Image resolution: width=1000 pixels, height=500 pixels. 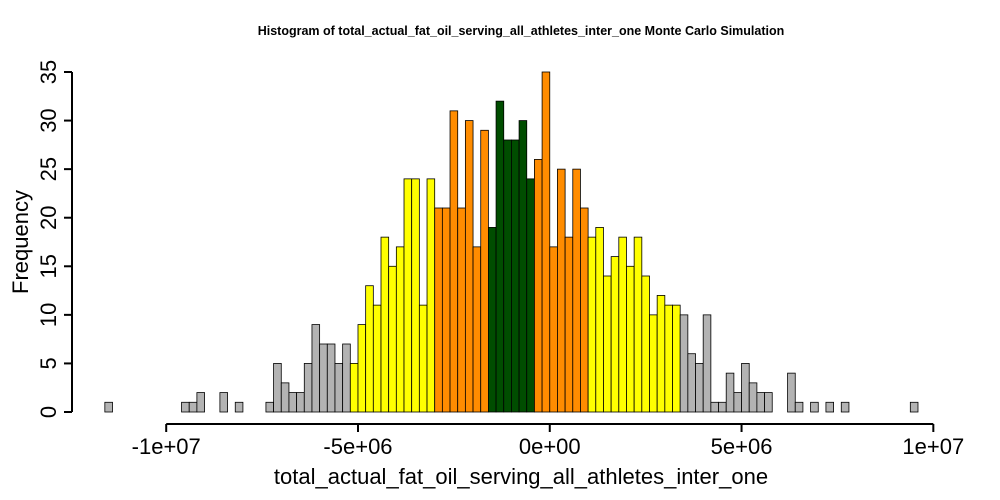 I want to click on x-axis: -1e+07 -5e+06 0e+00 5e+06 1e+07, so click(x=548, y=441).